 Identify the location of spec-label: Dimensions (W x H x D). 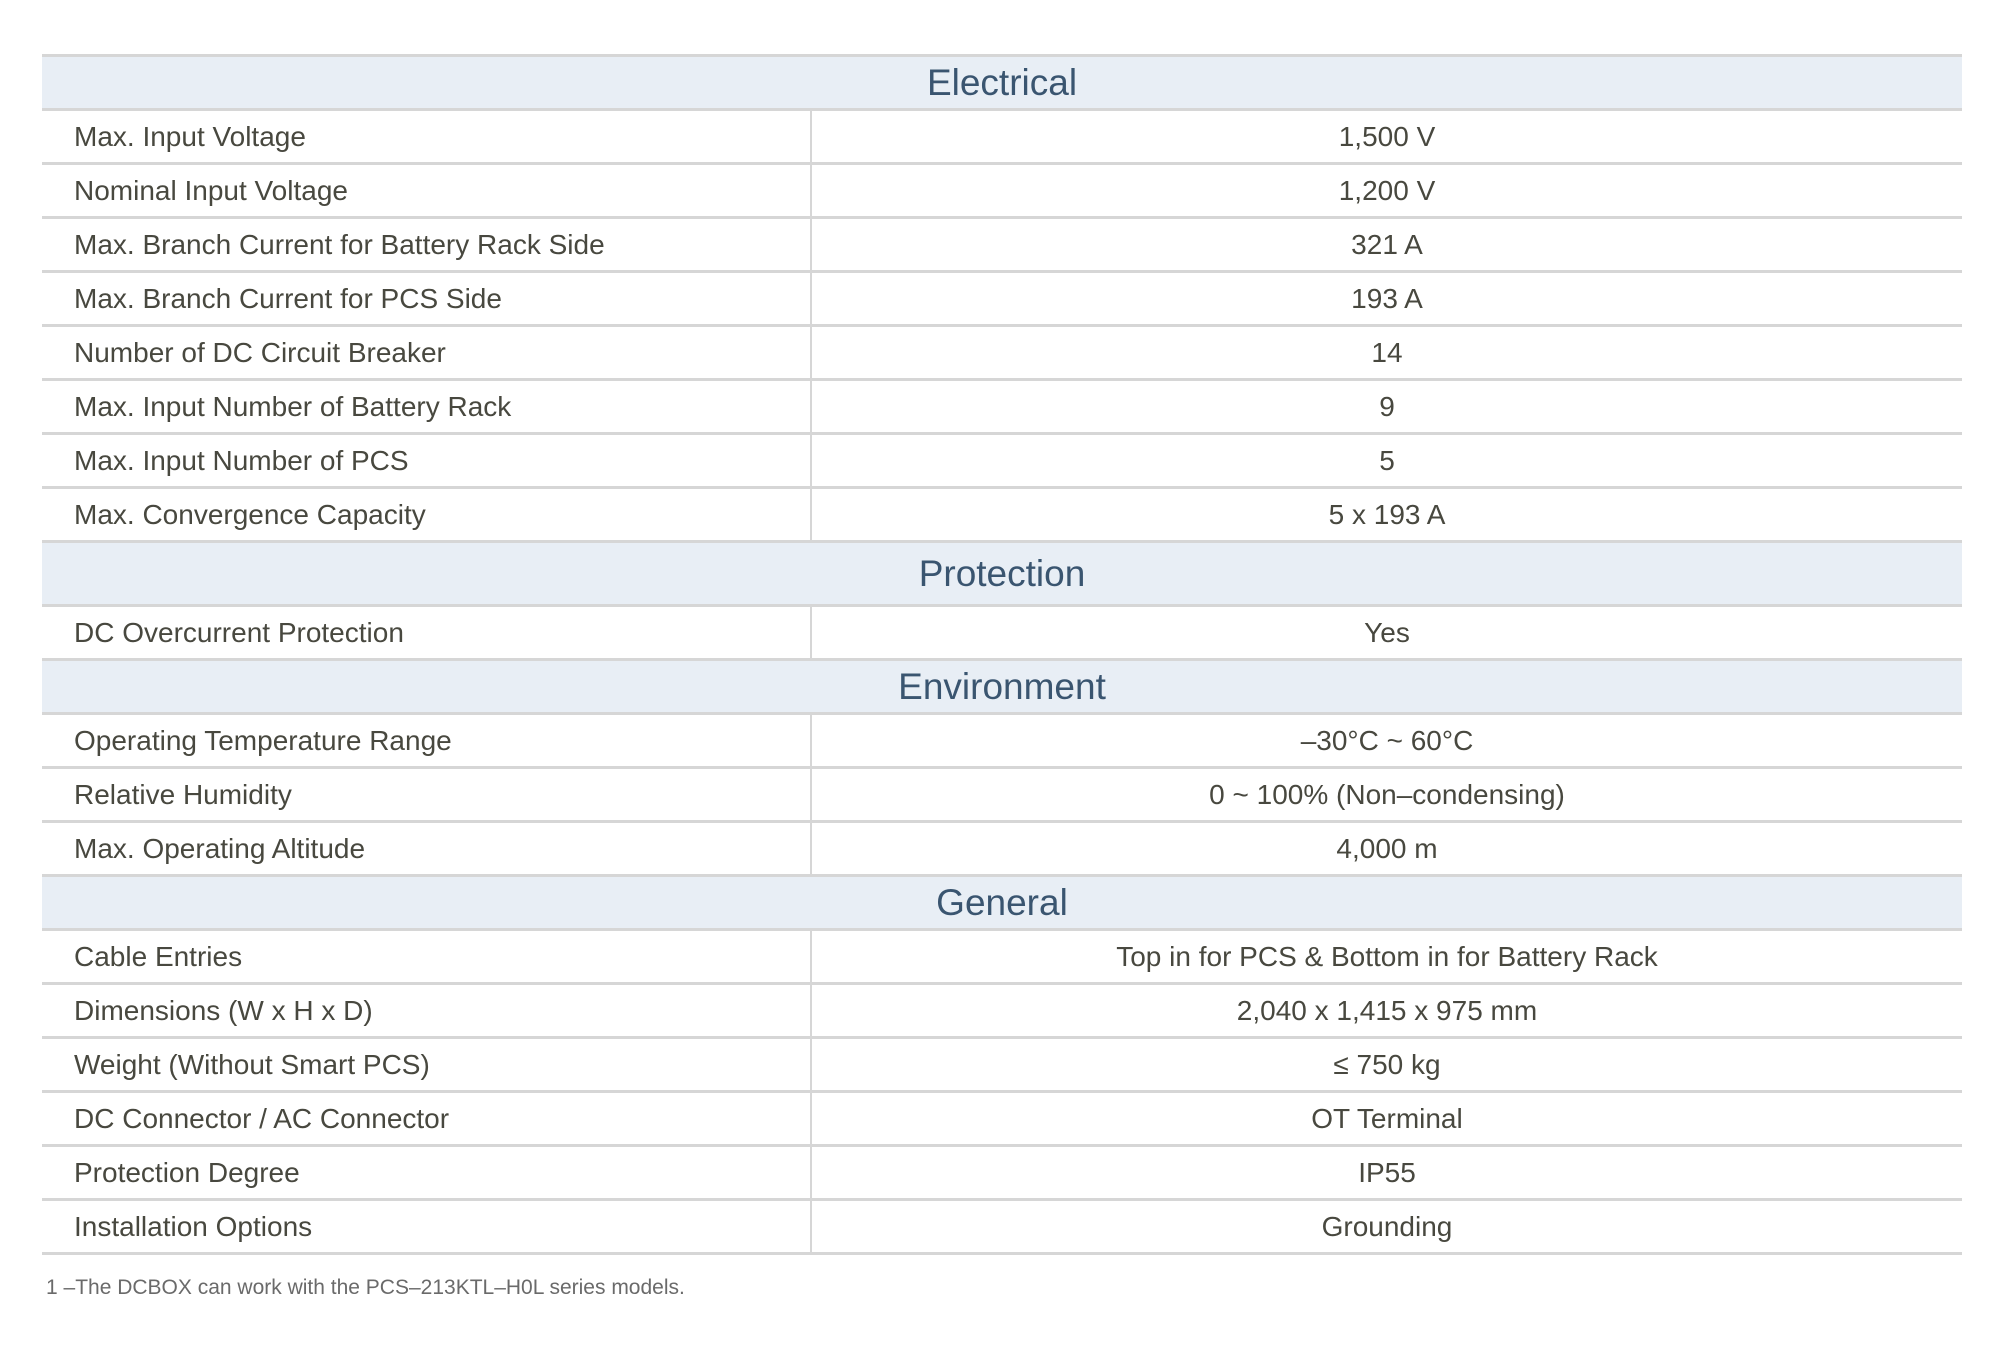
(427, 1010).